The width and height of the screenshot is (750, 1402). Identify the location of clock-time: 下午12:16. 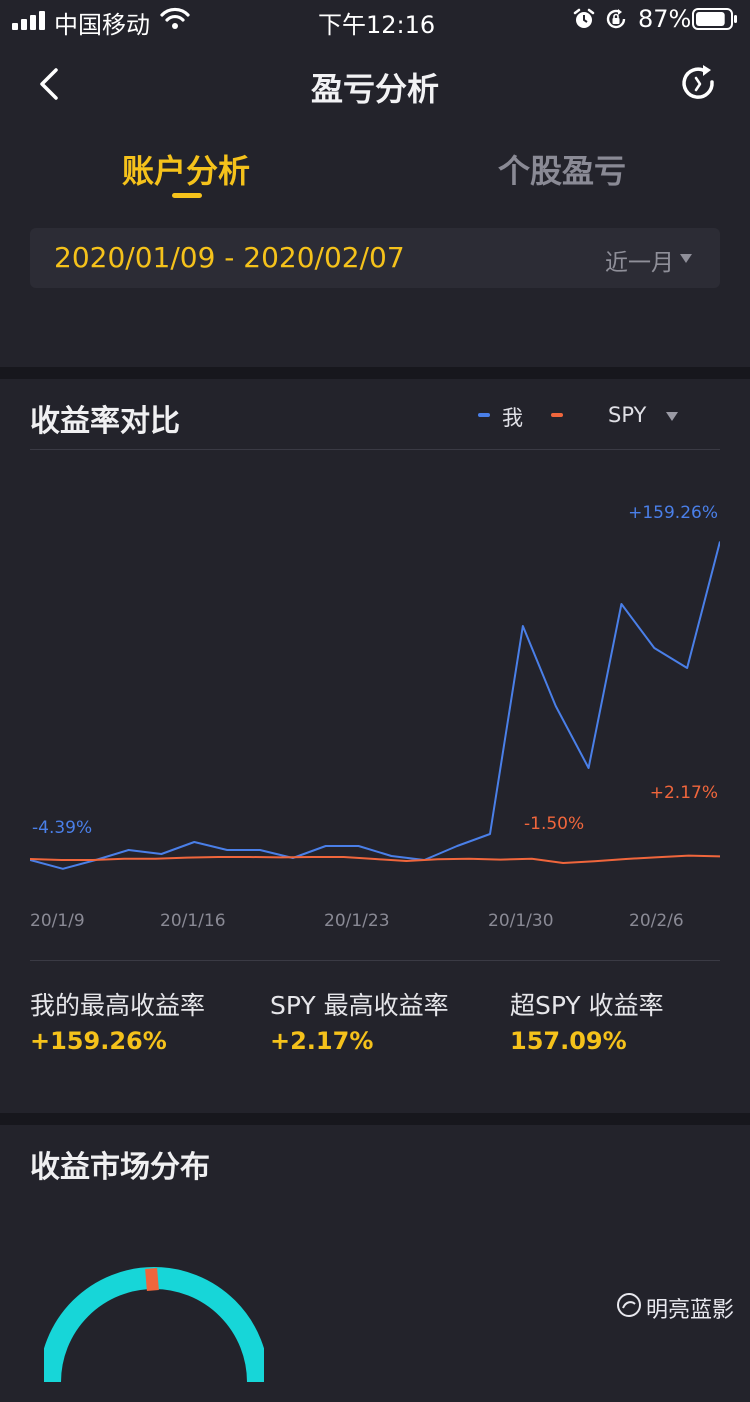
(377, 25).